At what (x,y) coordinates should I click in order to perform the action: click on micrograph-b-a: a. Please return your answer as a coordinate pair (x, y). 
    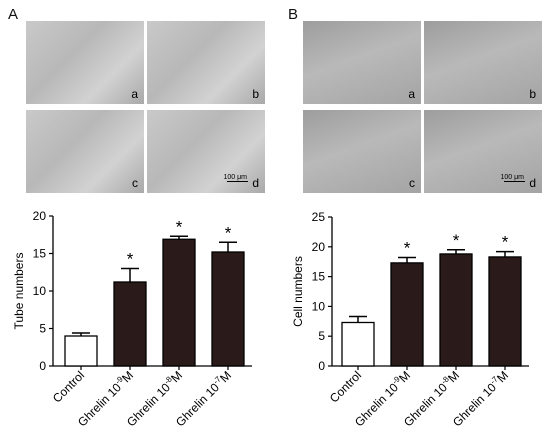
    Looking at the image, I should click on (362, 62).